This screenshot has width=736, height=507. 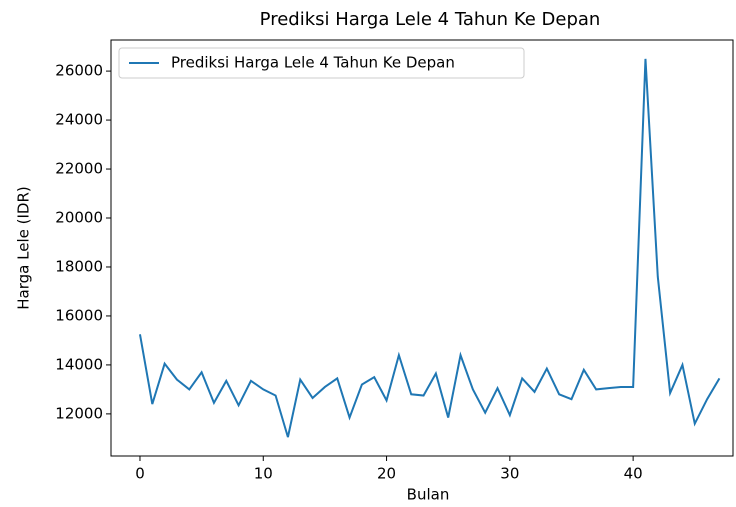 I want to click on x-tick-label: 0, so click(x=140, y=474).